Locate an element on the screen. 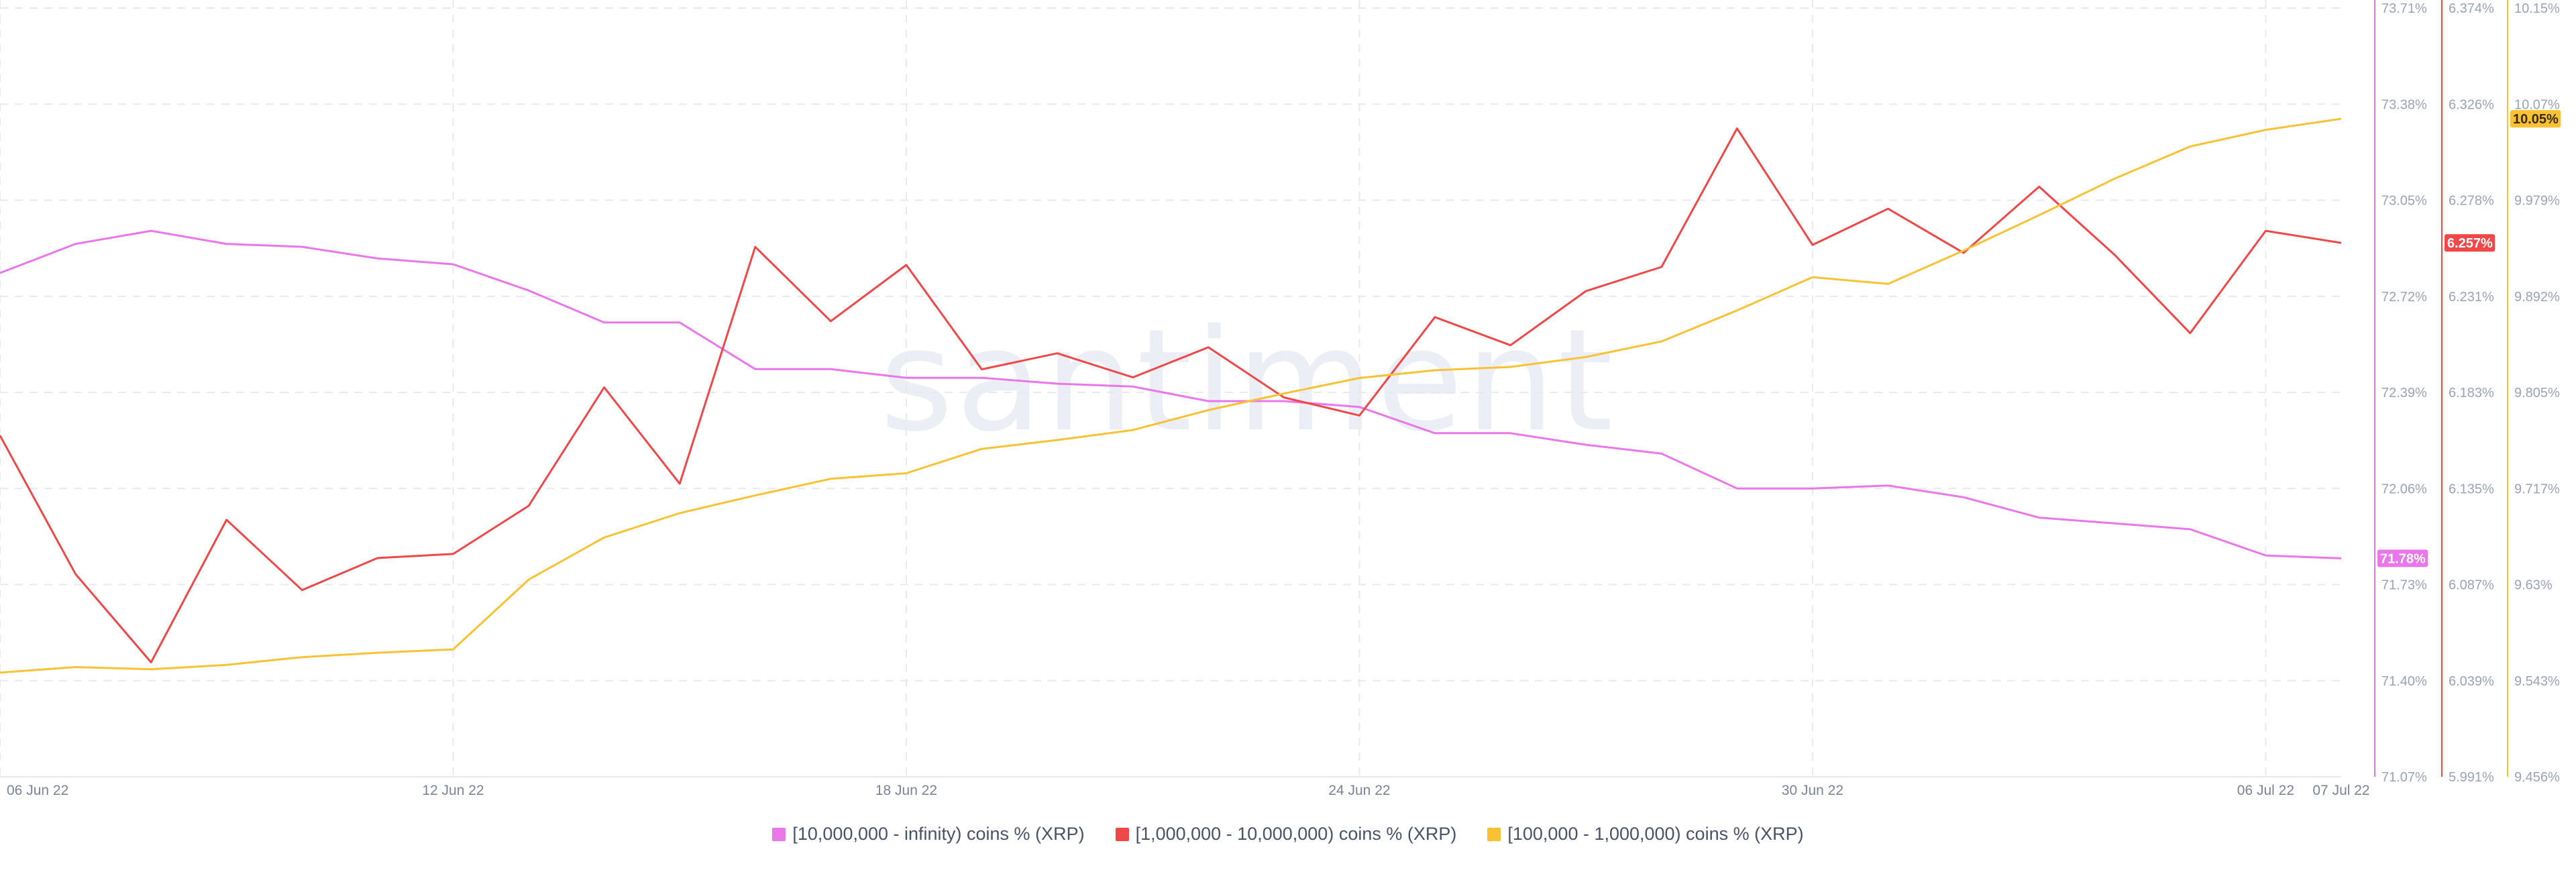 This screenshot has height=872, width=2576. y-tick-label: 6.326% is located at coordinates (2471, 104).